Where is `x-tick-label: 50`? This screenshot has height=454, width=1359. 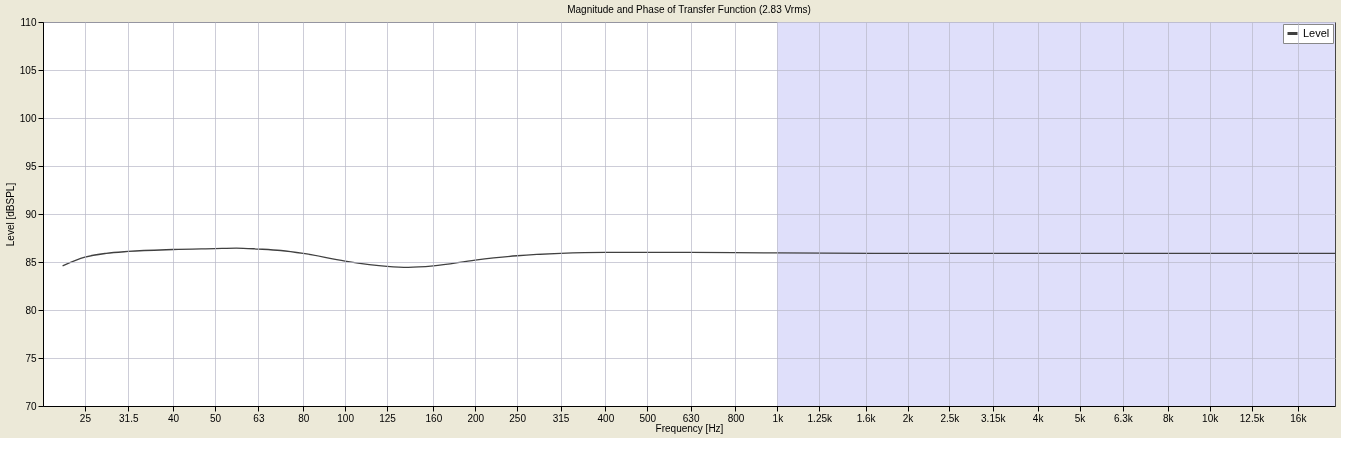 x-tick-label: 50 is located at coordinates (215, 418).